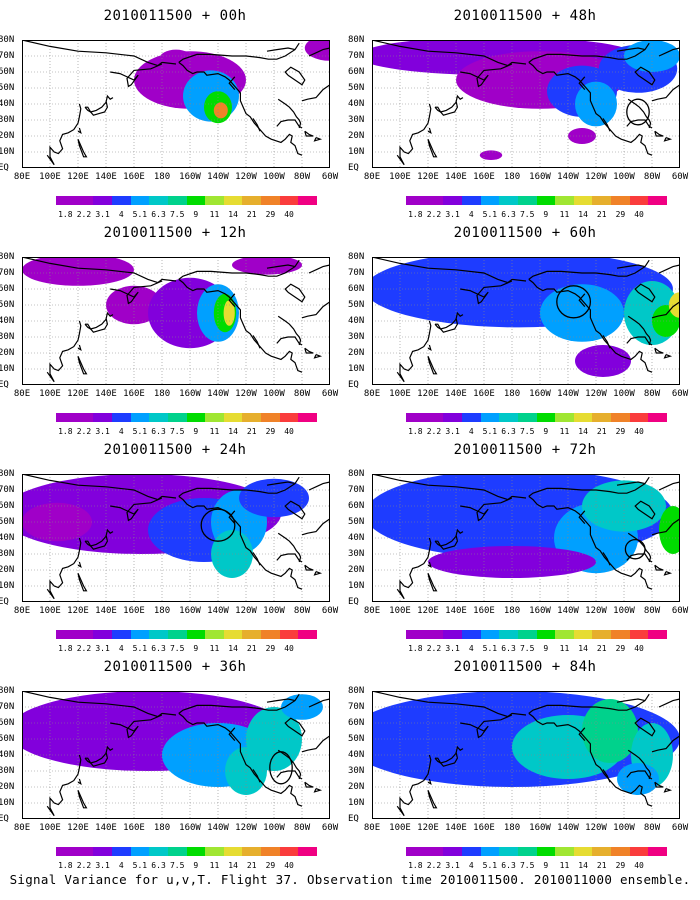 This screenshot has height=900, width=700. Describe the element at coordinates (540, 828) in the screenshot. I see `x-tick-label: 160W` at that location.